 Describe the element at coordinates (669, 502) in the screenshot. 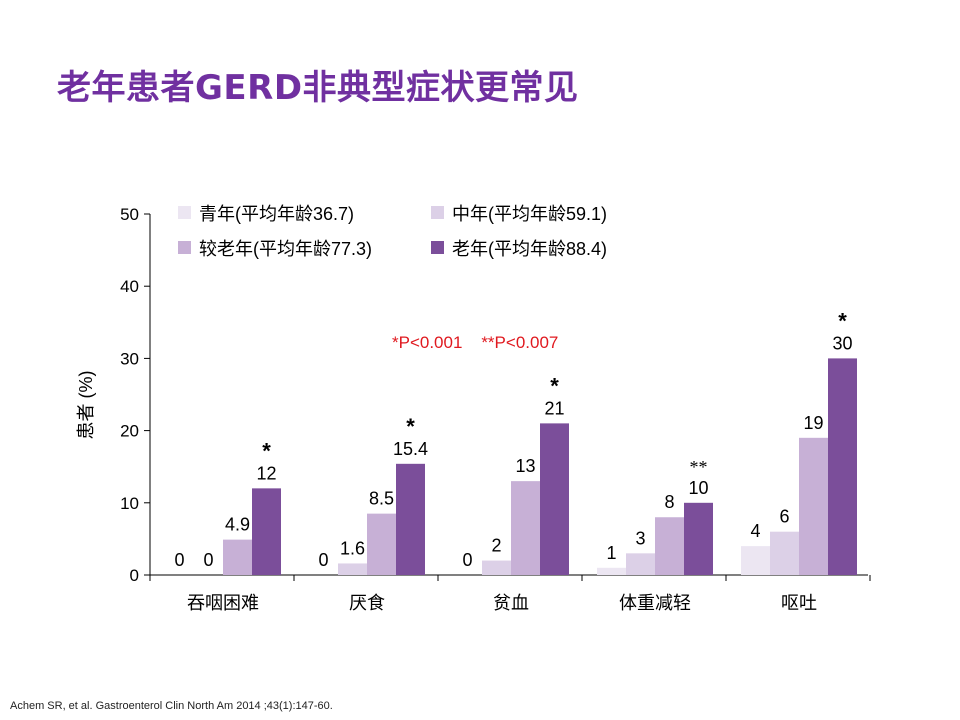

I see `data-label: 8` at that location.